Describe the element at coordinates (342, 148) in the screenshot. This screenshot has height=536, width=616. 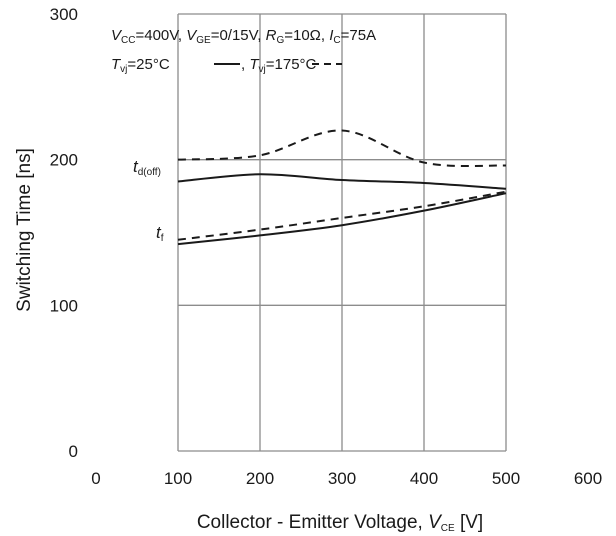
I see `td-off-175c-line` at that location.